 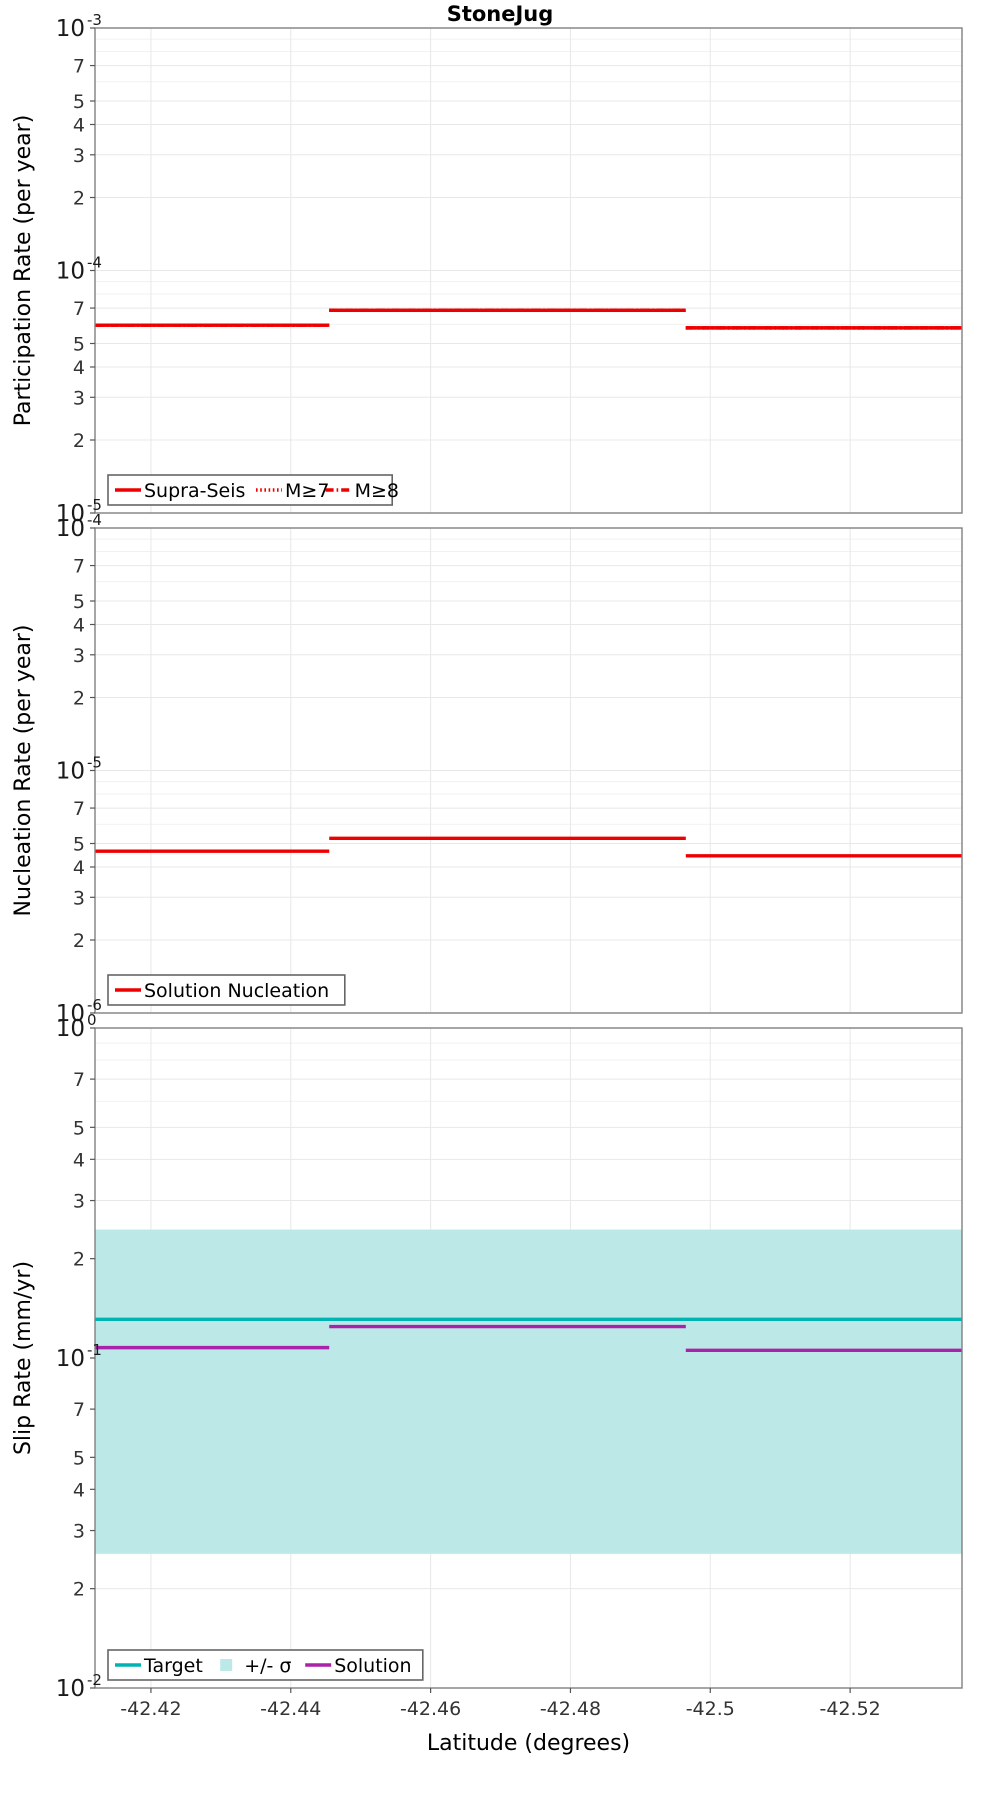 I want to click on legend-label: Solution, so click(x=372, y=1666).